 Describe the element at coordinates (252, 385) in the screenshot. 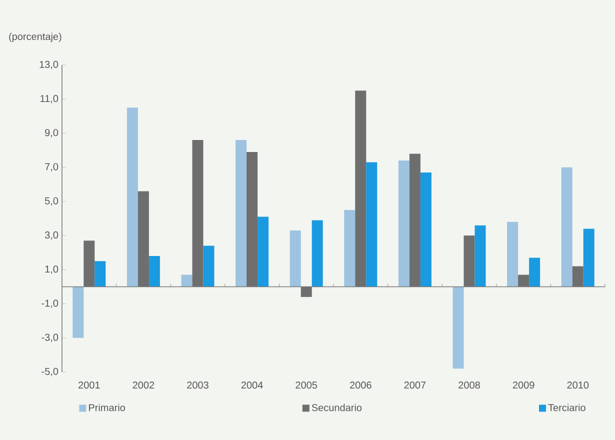

I see `x-tick-label: 2004` at that location.